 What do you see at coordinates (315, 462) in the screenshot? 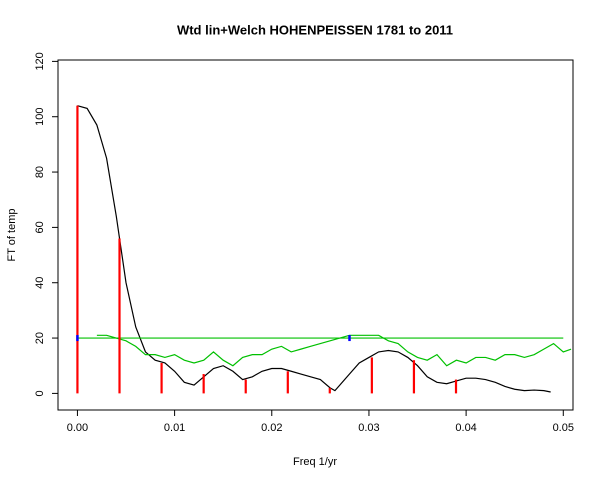
I see `x-axis-label: Freq 1/yr` at bounding box center [315, 462].